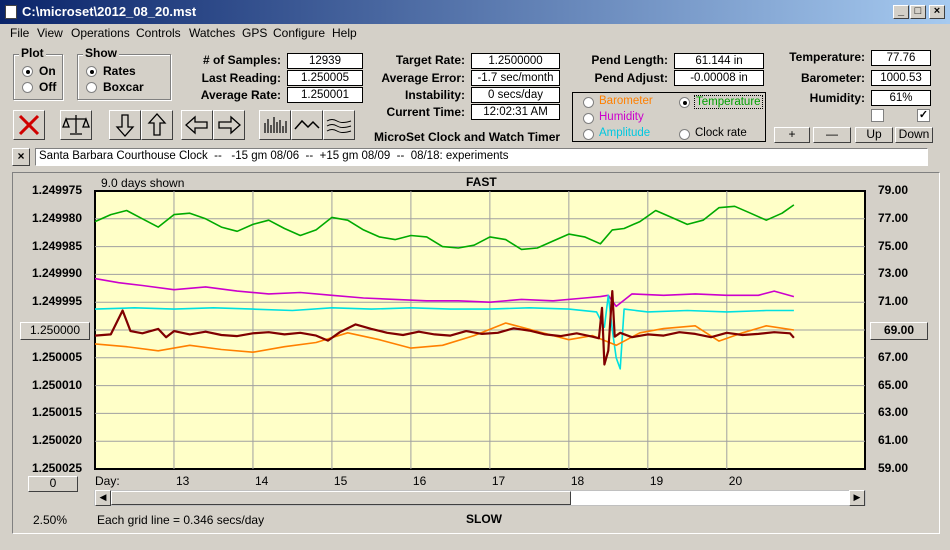 The image size is (950, 550). I want to click on show-group, so click(124, 77).